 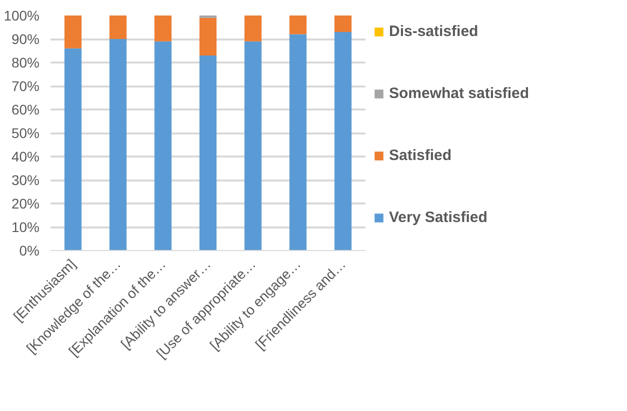 I want to click on y-tick-label: 40%, so click(x=25, y=156).